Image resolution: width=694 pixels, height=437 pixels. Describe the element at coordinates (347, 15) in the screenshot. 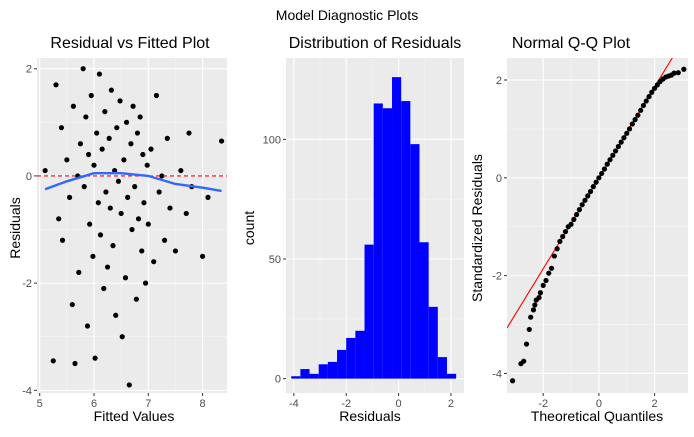

I see `figure-title: Model Diagnostic Plots` at that location.